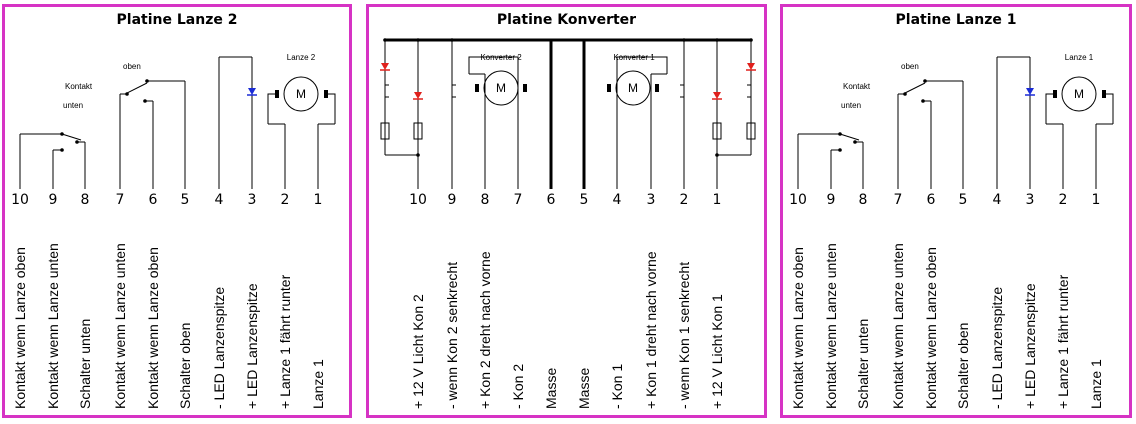 Image resolution: width=1136 pixels, height=424 pixels. What do you see at coordinates (301, 57) in the screenshot?
I see `motor-label: Lanze 2` at bounding box center [301, 57].